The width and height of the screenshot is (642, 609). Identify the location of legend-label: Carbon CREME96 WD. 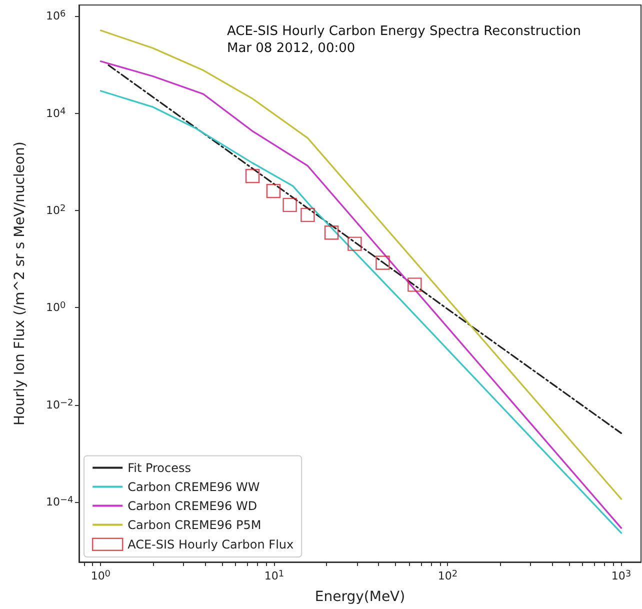
(193, 505).